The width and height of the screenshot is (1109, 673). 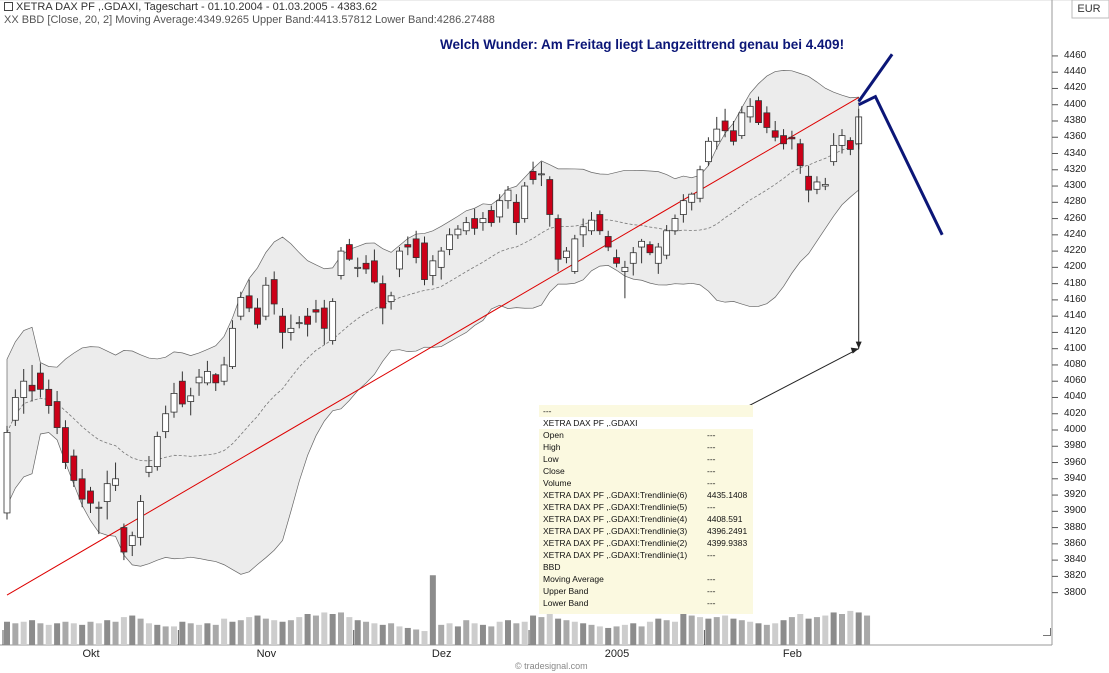 What do you see at coordinates (1075, 137) in the screenshot?
I see `price-tick-label: 4360` at bounding box center [1075, 137].